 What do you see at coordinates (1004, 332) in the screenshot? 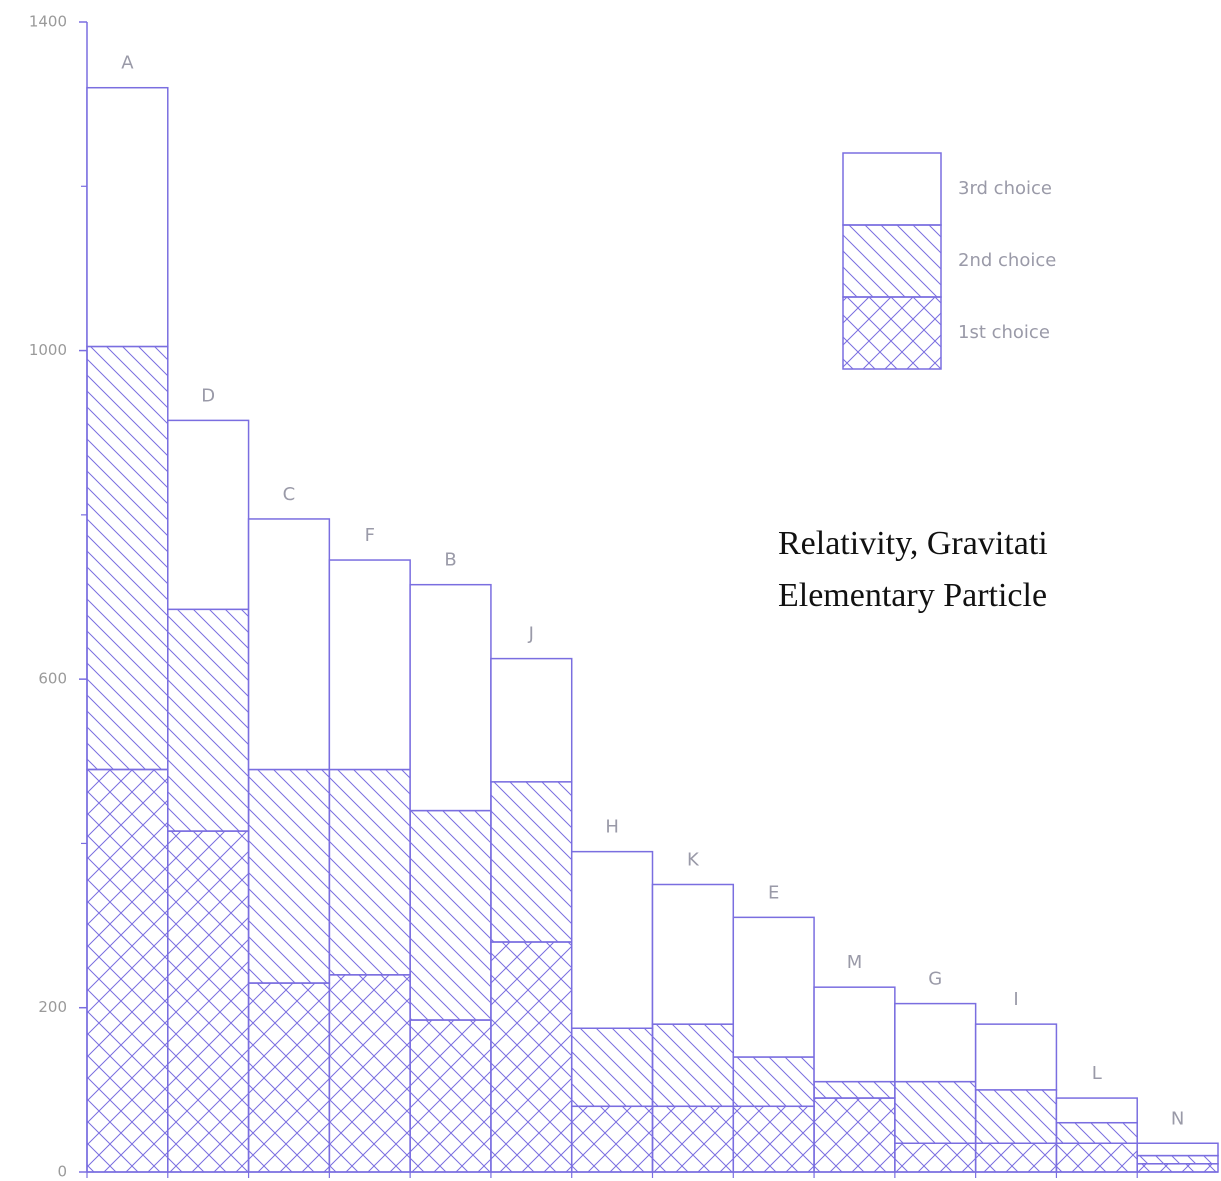
I see `legend-label: 1st choice` at bounding box center [1004, 332].